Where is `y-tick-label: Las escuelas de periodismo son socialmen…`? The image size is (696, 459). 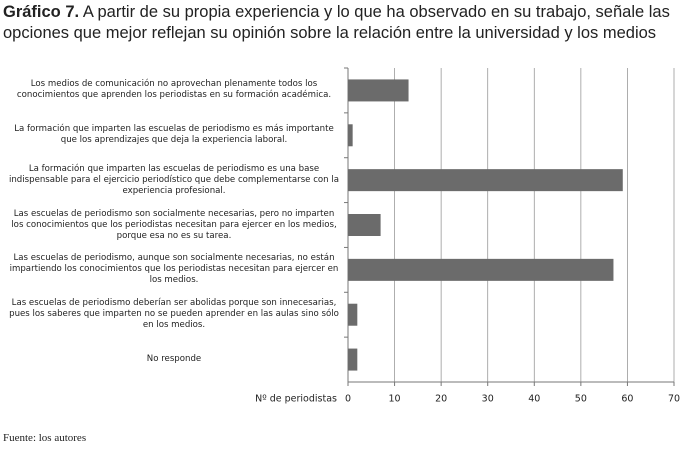
y-tick-label: Las escuelas de periodismo son socialmen… is located at coordinates (174, 224).